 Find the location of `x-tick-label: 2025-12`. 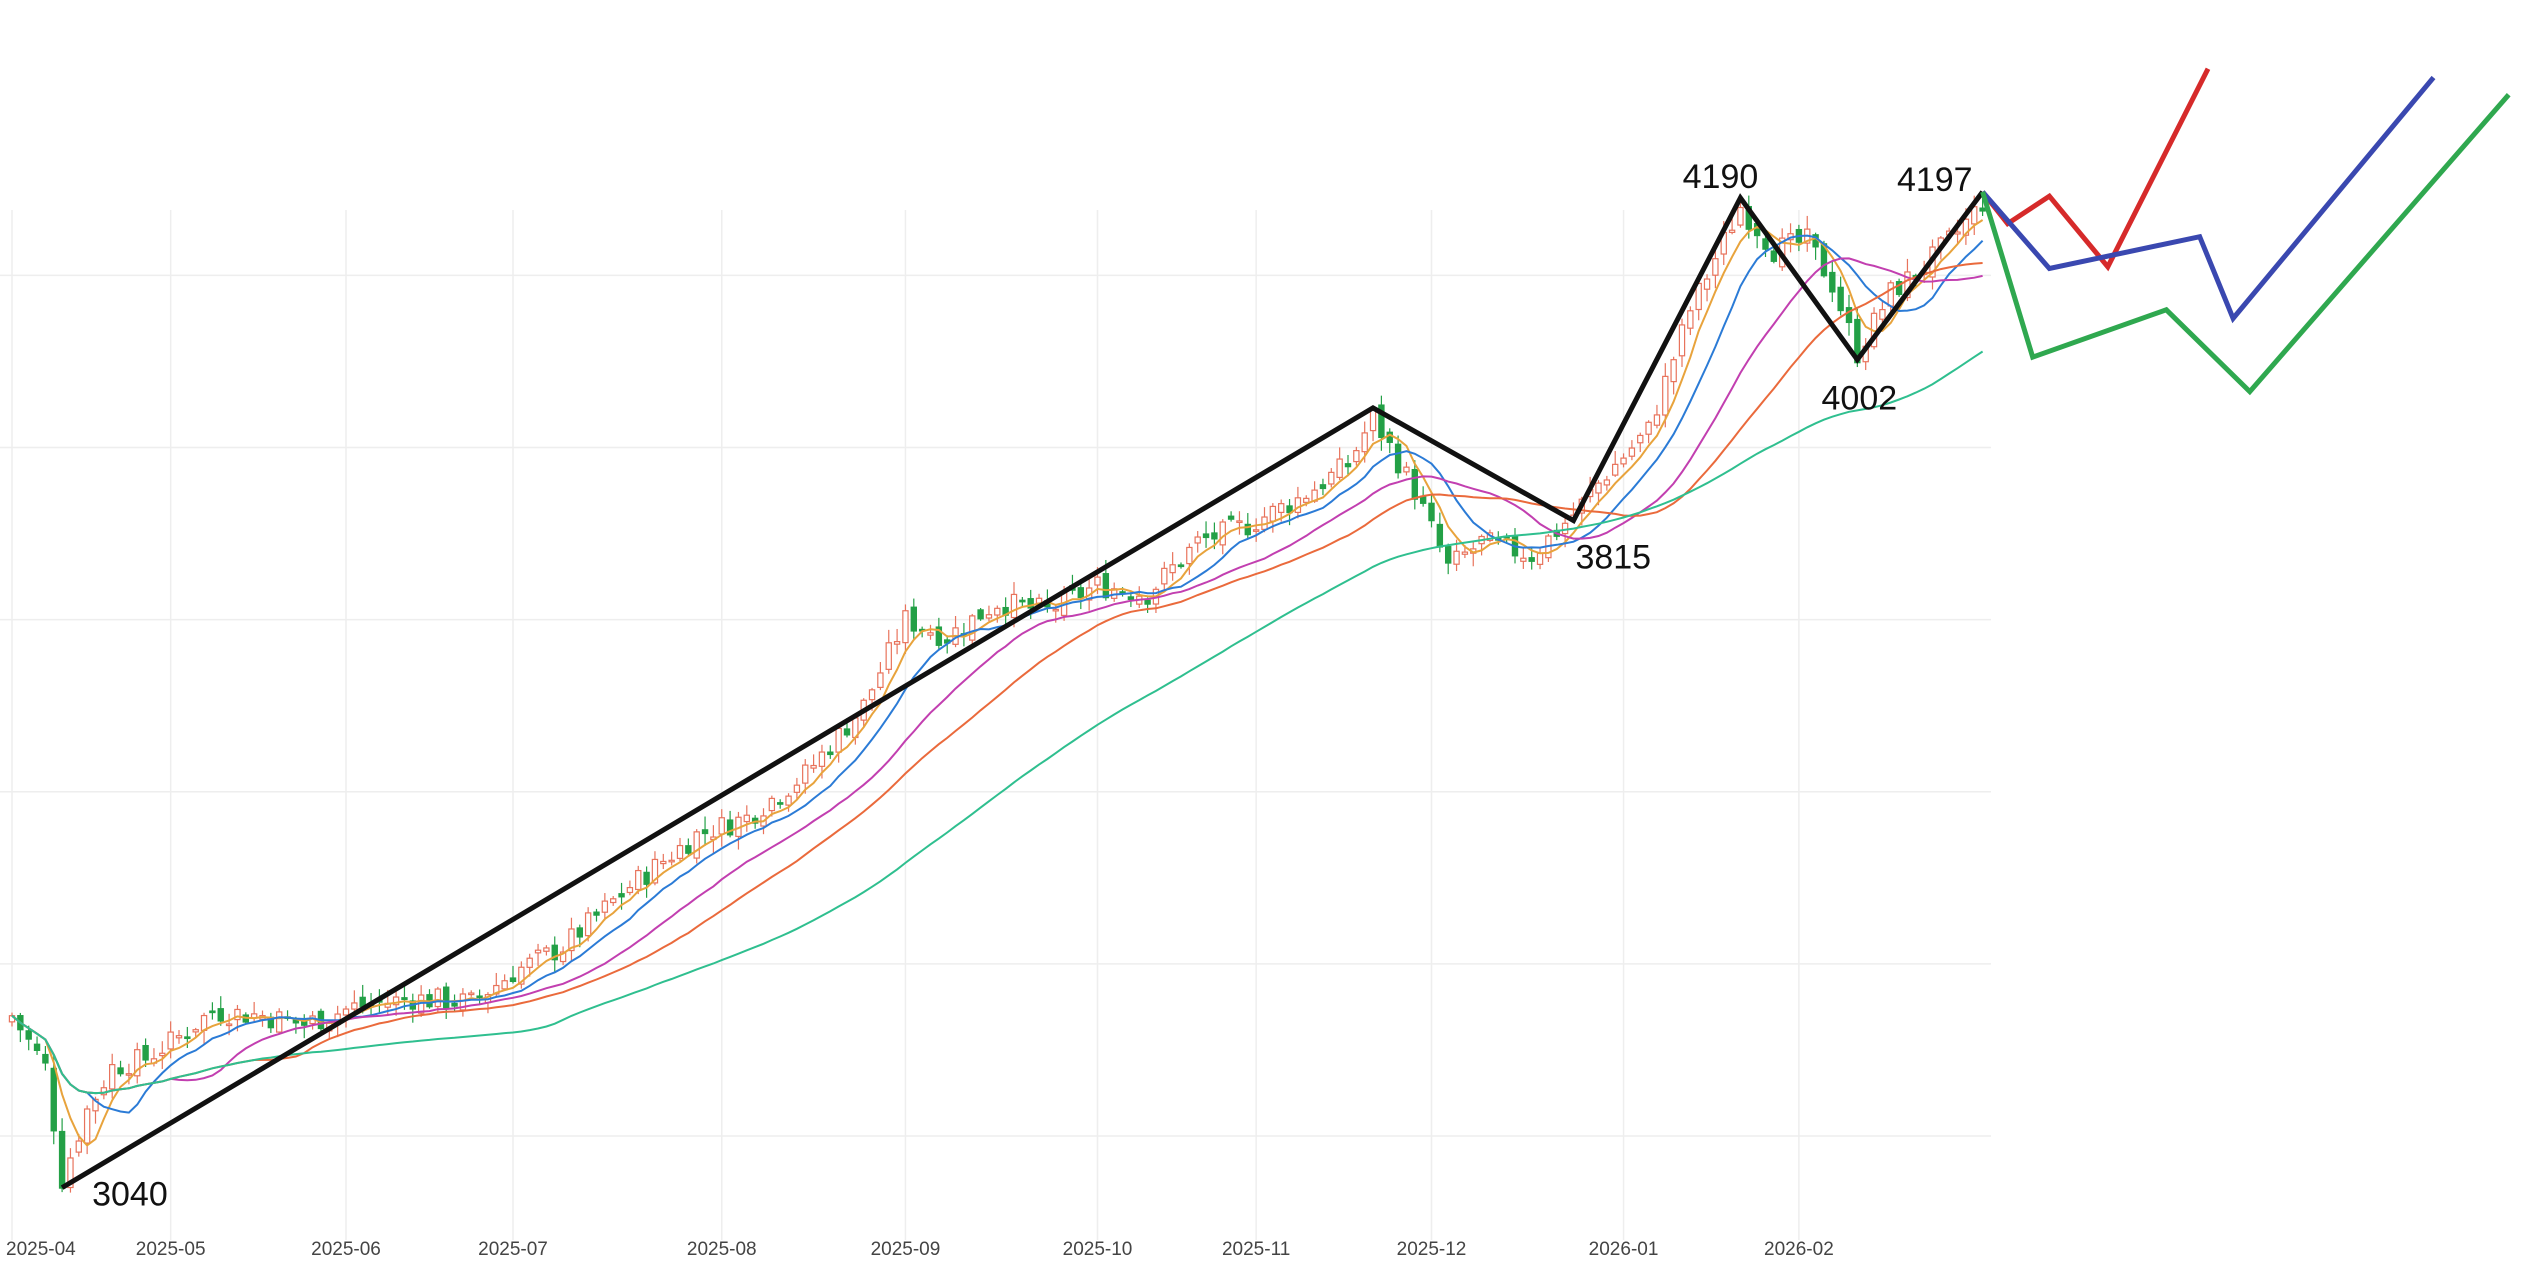

x-tick-label: 2025-12 is located at coordinates (1432, 1249).